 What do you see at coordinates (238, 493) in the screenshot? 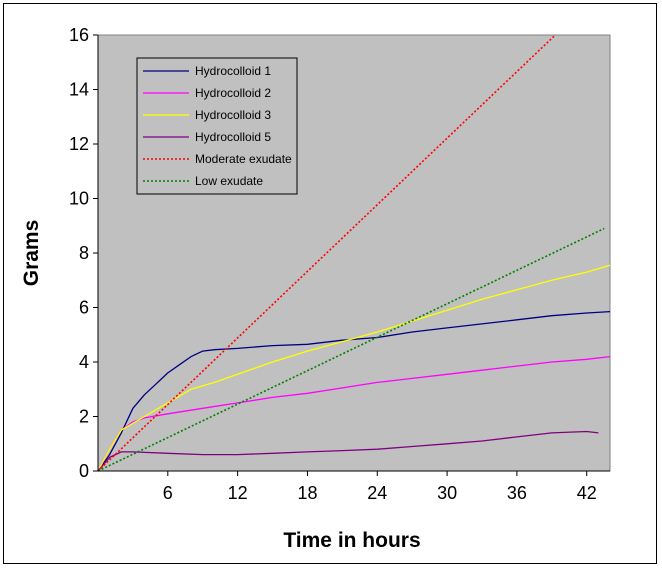
I see `x-tick-label: 12` at bounding box center [238, 493].